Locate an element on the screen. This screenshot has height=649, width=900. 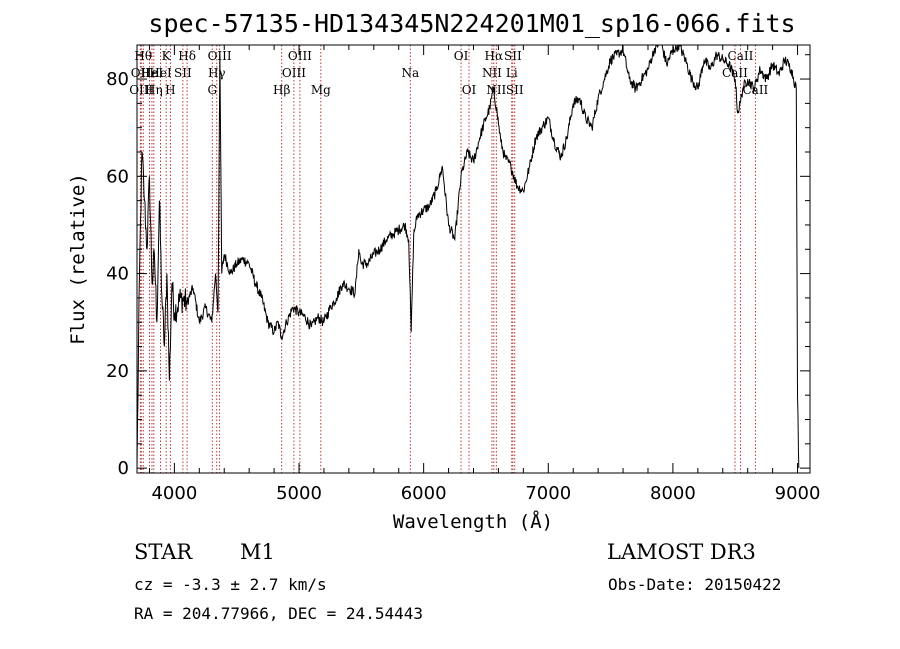
x-tick-label: 7000 is located at coordinates (548, 493).